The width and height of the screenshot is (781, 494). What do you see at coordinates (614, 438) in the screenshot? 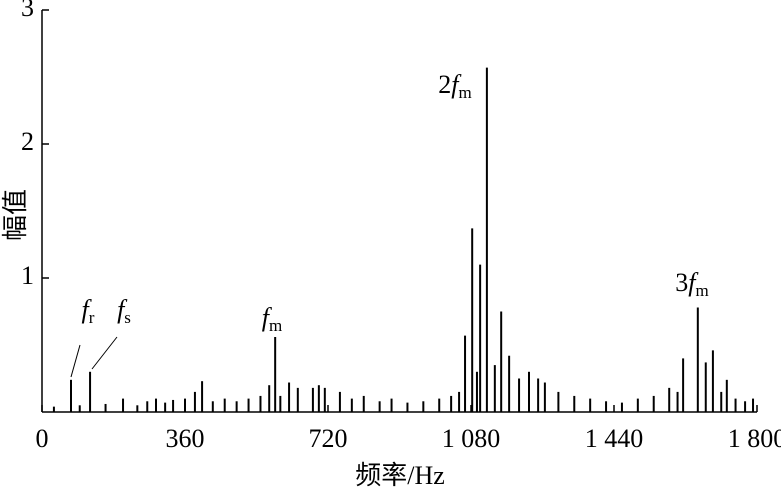
I see `x-tick-label: 1 440` at bounding box center [614, 438].